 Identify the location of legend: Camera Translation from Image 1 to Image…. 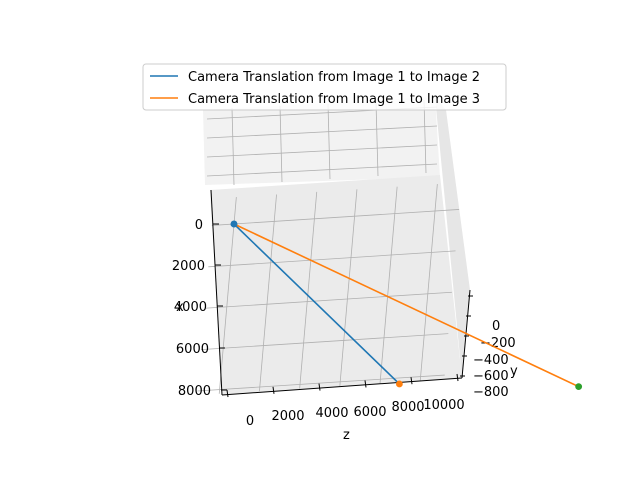
(324, 87).